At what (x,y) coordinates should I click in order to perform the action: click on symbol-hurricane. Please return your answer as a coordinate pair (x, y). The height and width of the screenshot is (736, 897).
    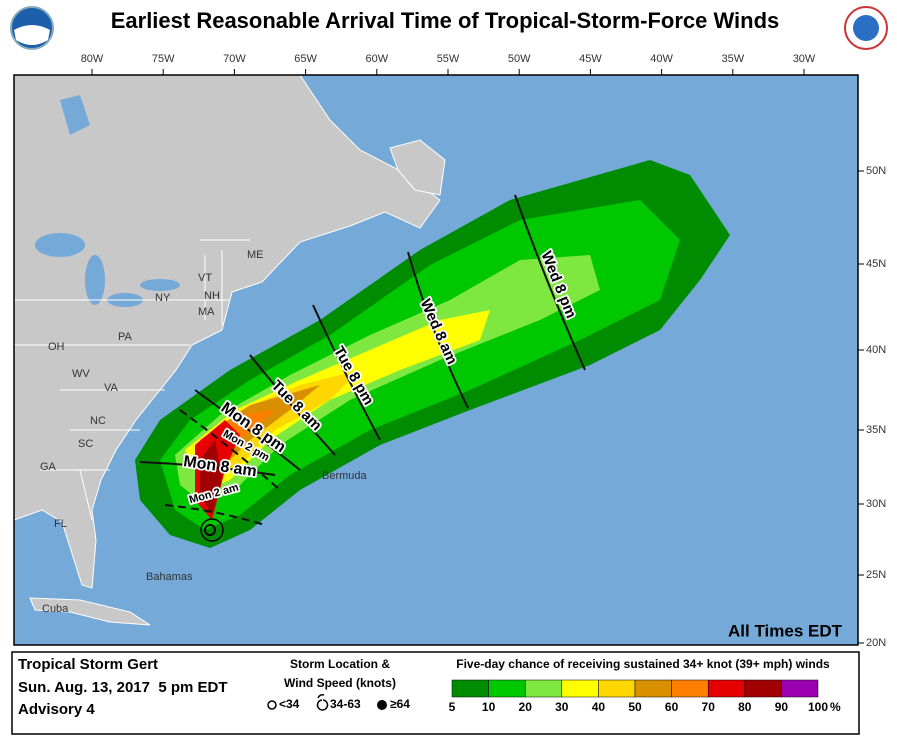
    Looking at the image, I should click on (382, 705).